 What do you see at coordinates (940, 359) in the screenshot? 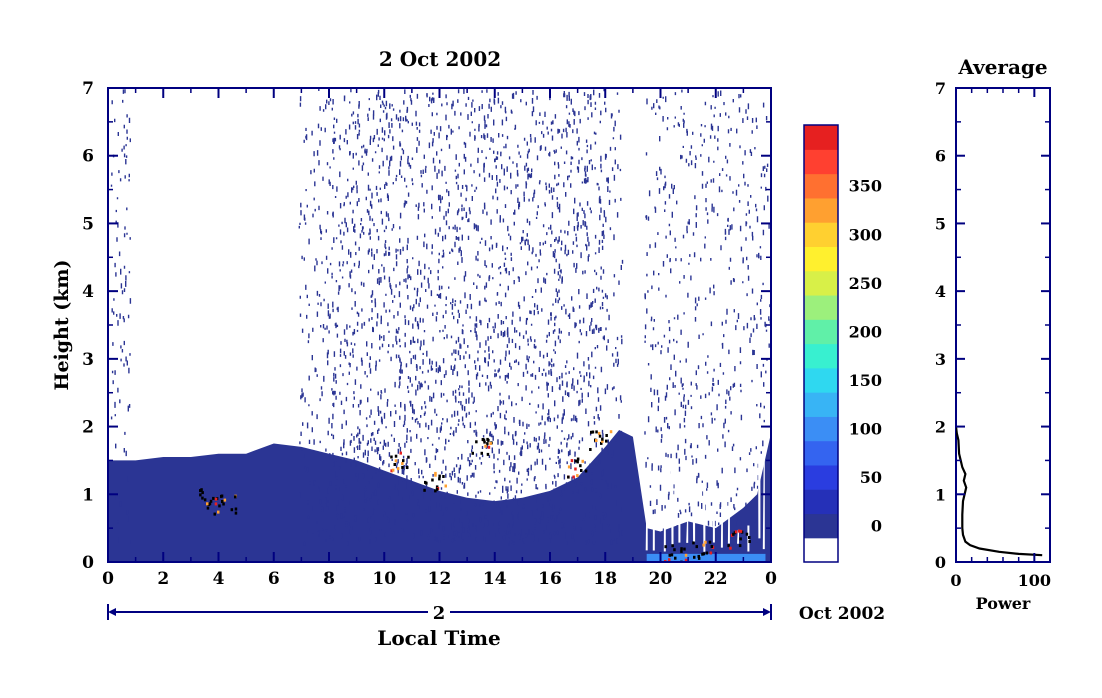
I see `profile-y-tick-label: 3` at bounding box center [940, 359].